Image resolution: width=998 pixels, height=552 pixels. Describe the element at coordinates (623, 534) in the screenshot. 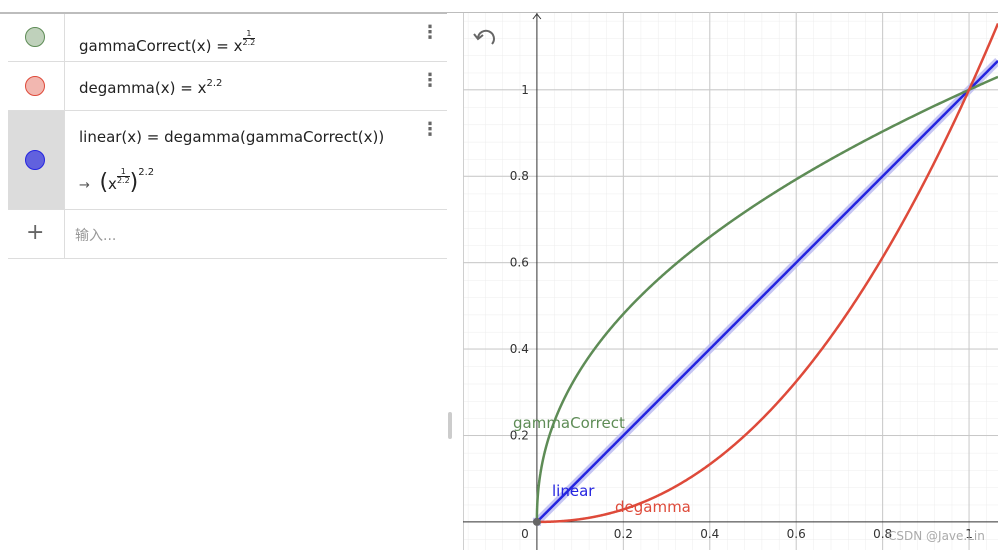

I see `x-tick-label: 0.2` at that location.